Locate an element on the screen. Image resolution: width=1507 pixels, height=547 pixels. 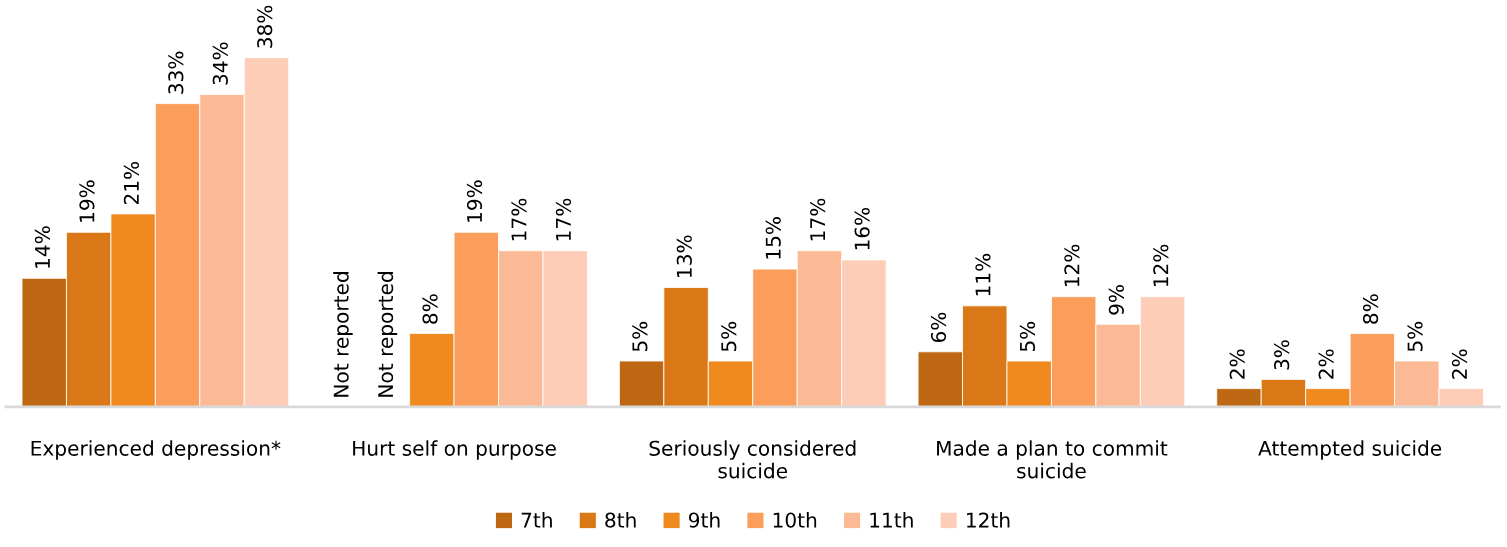
x-tick-label: Hurt self on purpose is located at coordinates (454, 450).